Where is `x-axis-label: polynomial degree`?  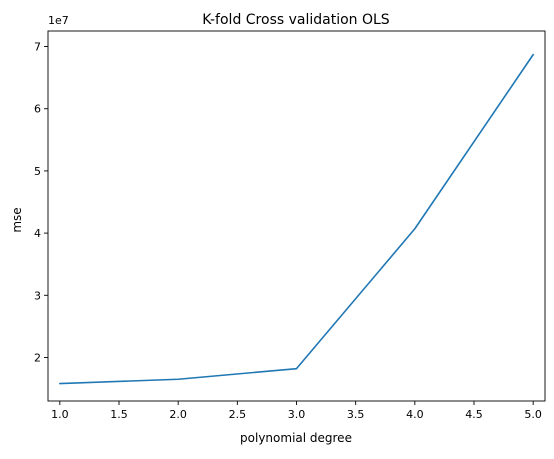
x-axis-label: polynomial degree is located at coordinates (296, 438).